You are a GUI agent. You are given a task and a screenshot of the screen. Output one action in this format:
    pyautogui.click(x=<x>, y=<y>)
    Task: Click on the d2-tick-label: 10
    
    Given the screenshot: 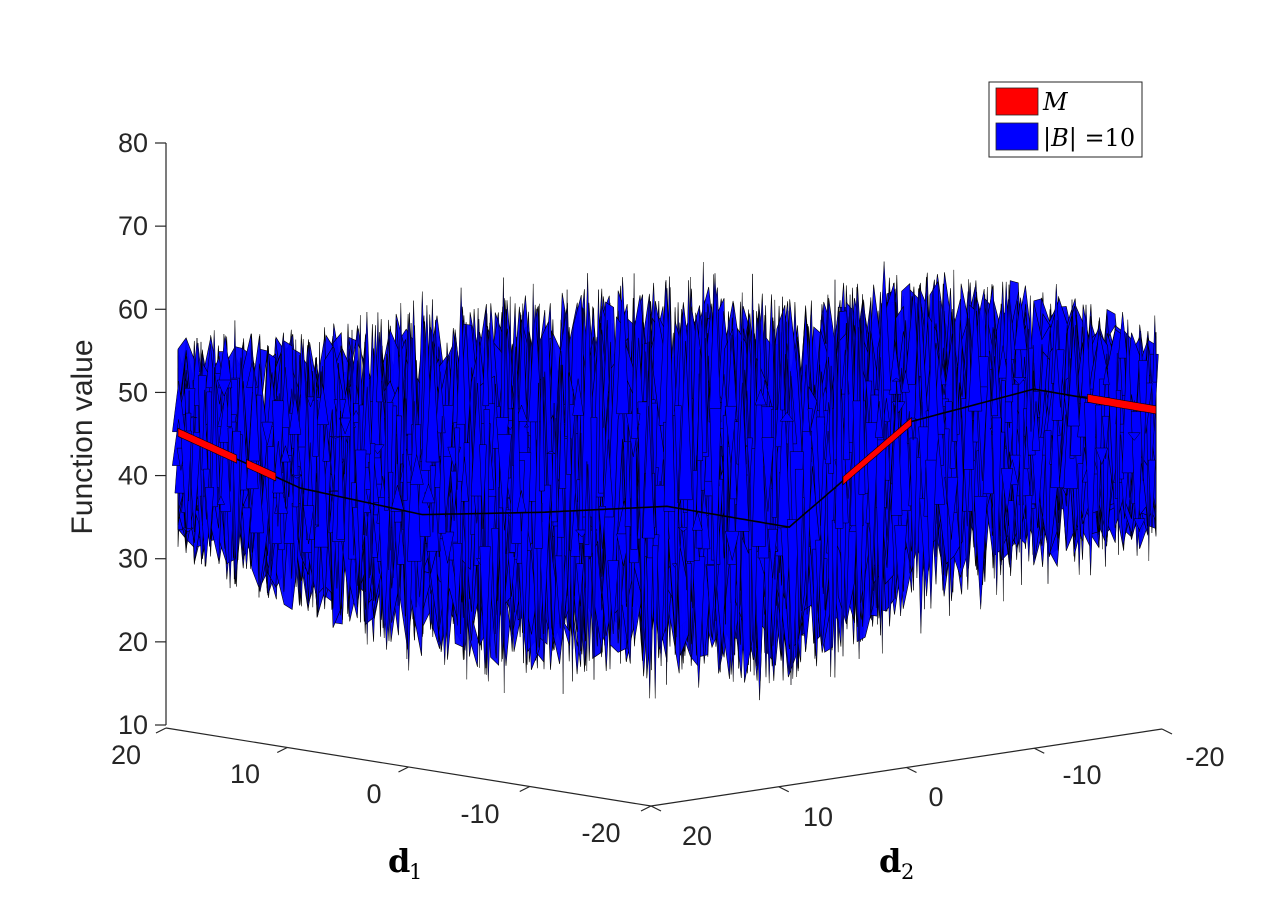 What is the action you would take?
    pyautogui.click(x=818, y=817)
    